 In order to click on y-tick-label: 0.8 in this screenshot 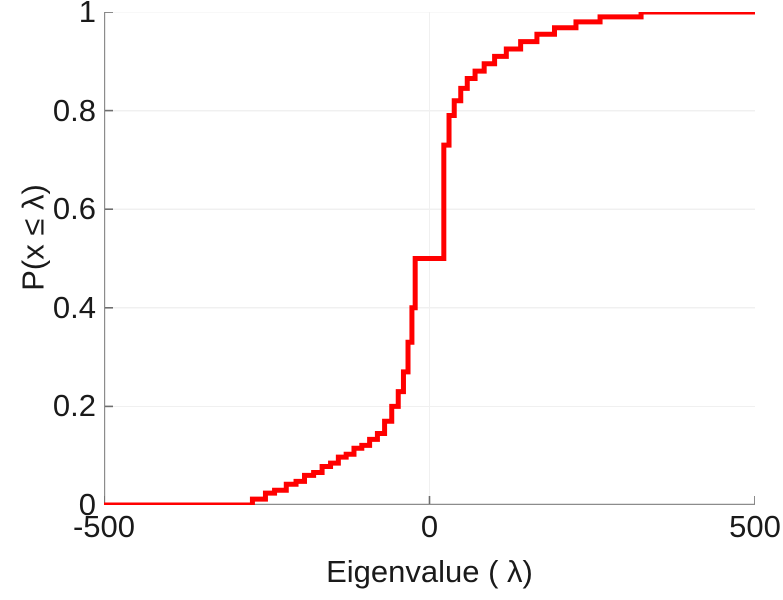, I will do `click(74, 110)`.